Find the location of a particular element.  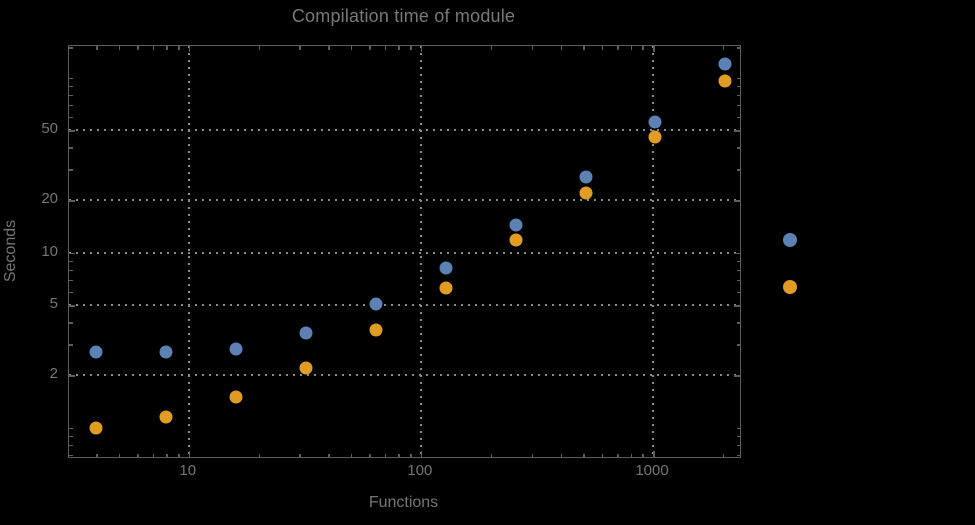

y-tick-label: 5 is located at coordinates (53, 304).